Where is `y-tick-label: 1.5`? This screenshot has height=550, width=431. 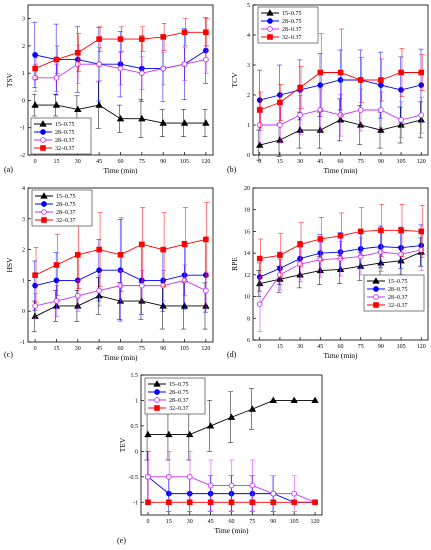
y-tick-label: 1.5 is located at coordinates (135, 376).